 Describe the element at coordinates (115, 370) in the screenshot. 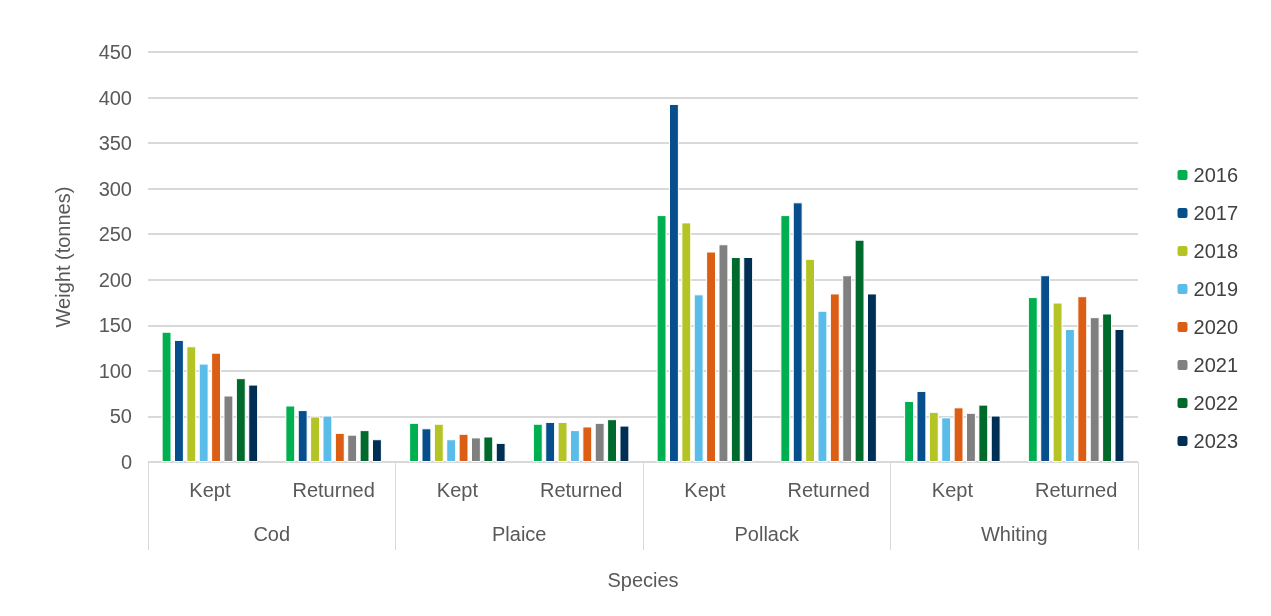

I see `y-tick-label: 100` at that location.